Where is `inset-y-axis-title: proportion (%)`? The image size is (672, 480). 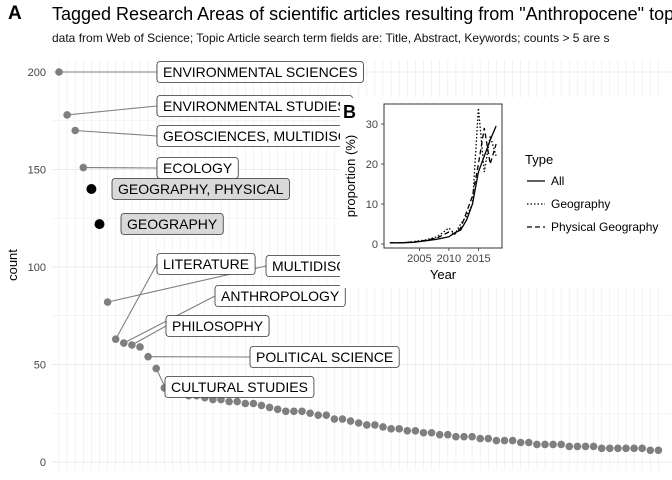 inset-y-axis-title: proportion (%) is located at coordinates (350, 176).